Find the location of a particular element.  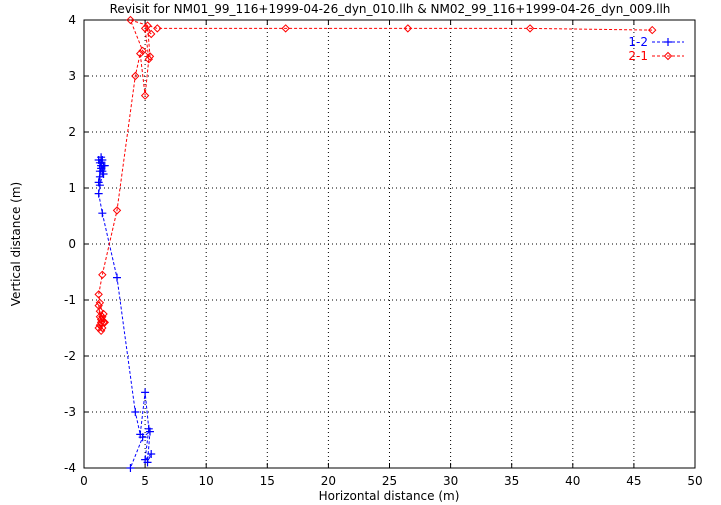

y-tick-label: -3 is located at coordinates (70, 412).